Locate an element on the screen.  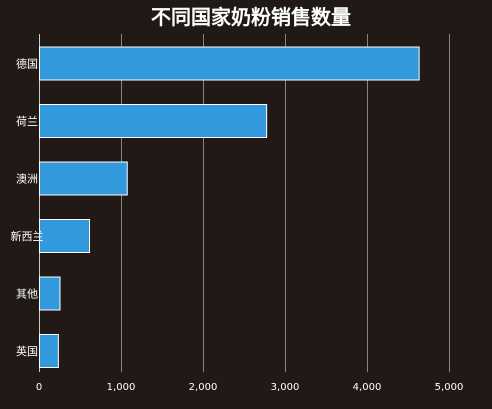
x-tick-label: 2,000 is located at coordinates (203, 387).